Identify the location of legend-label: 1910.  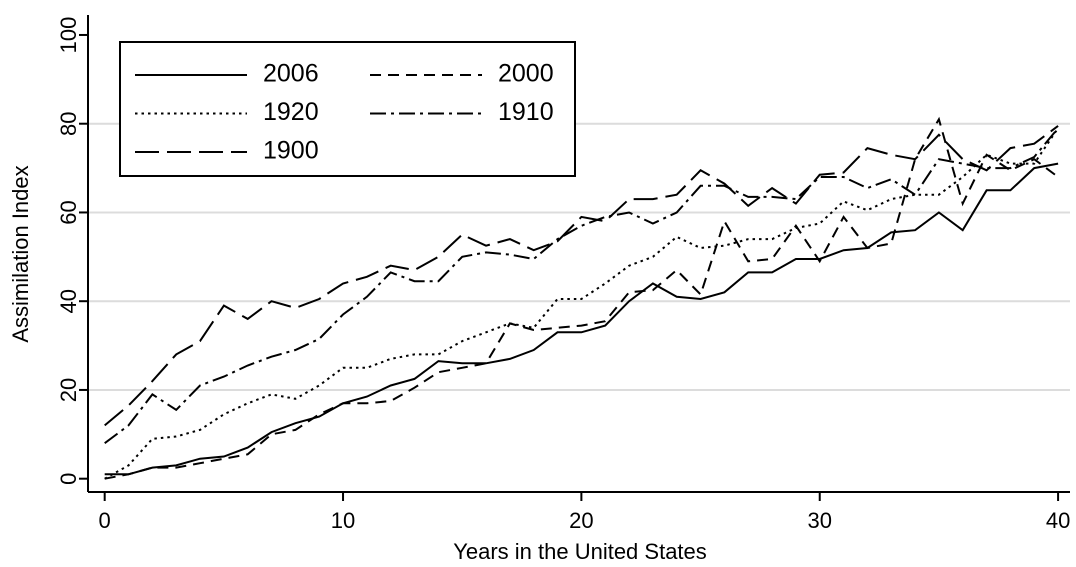
(526, 112).